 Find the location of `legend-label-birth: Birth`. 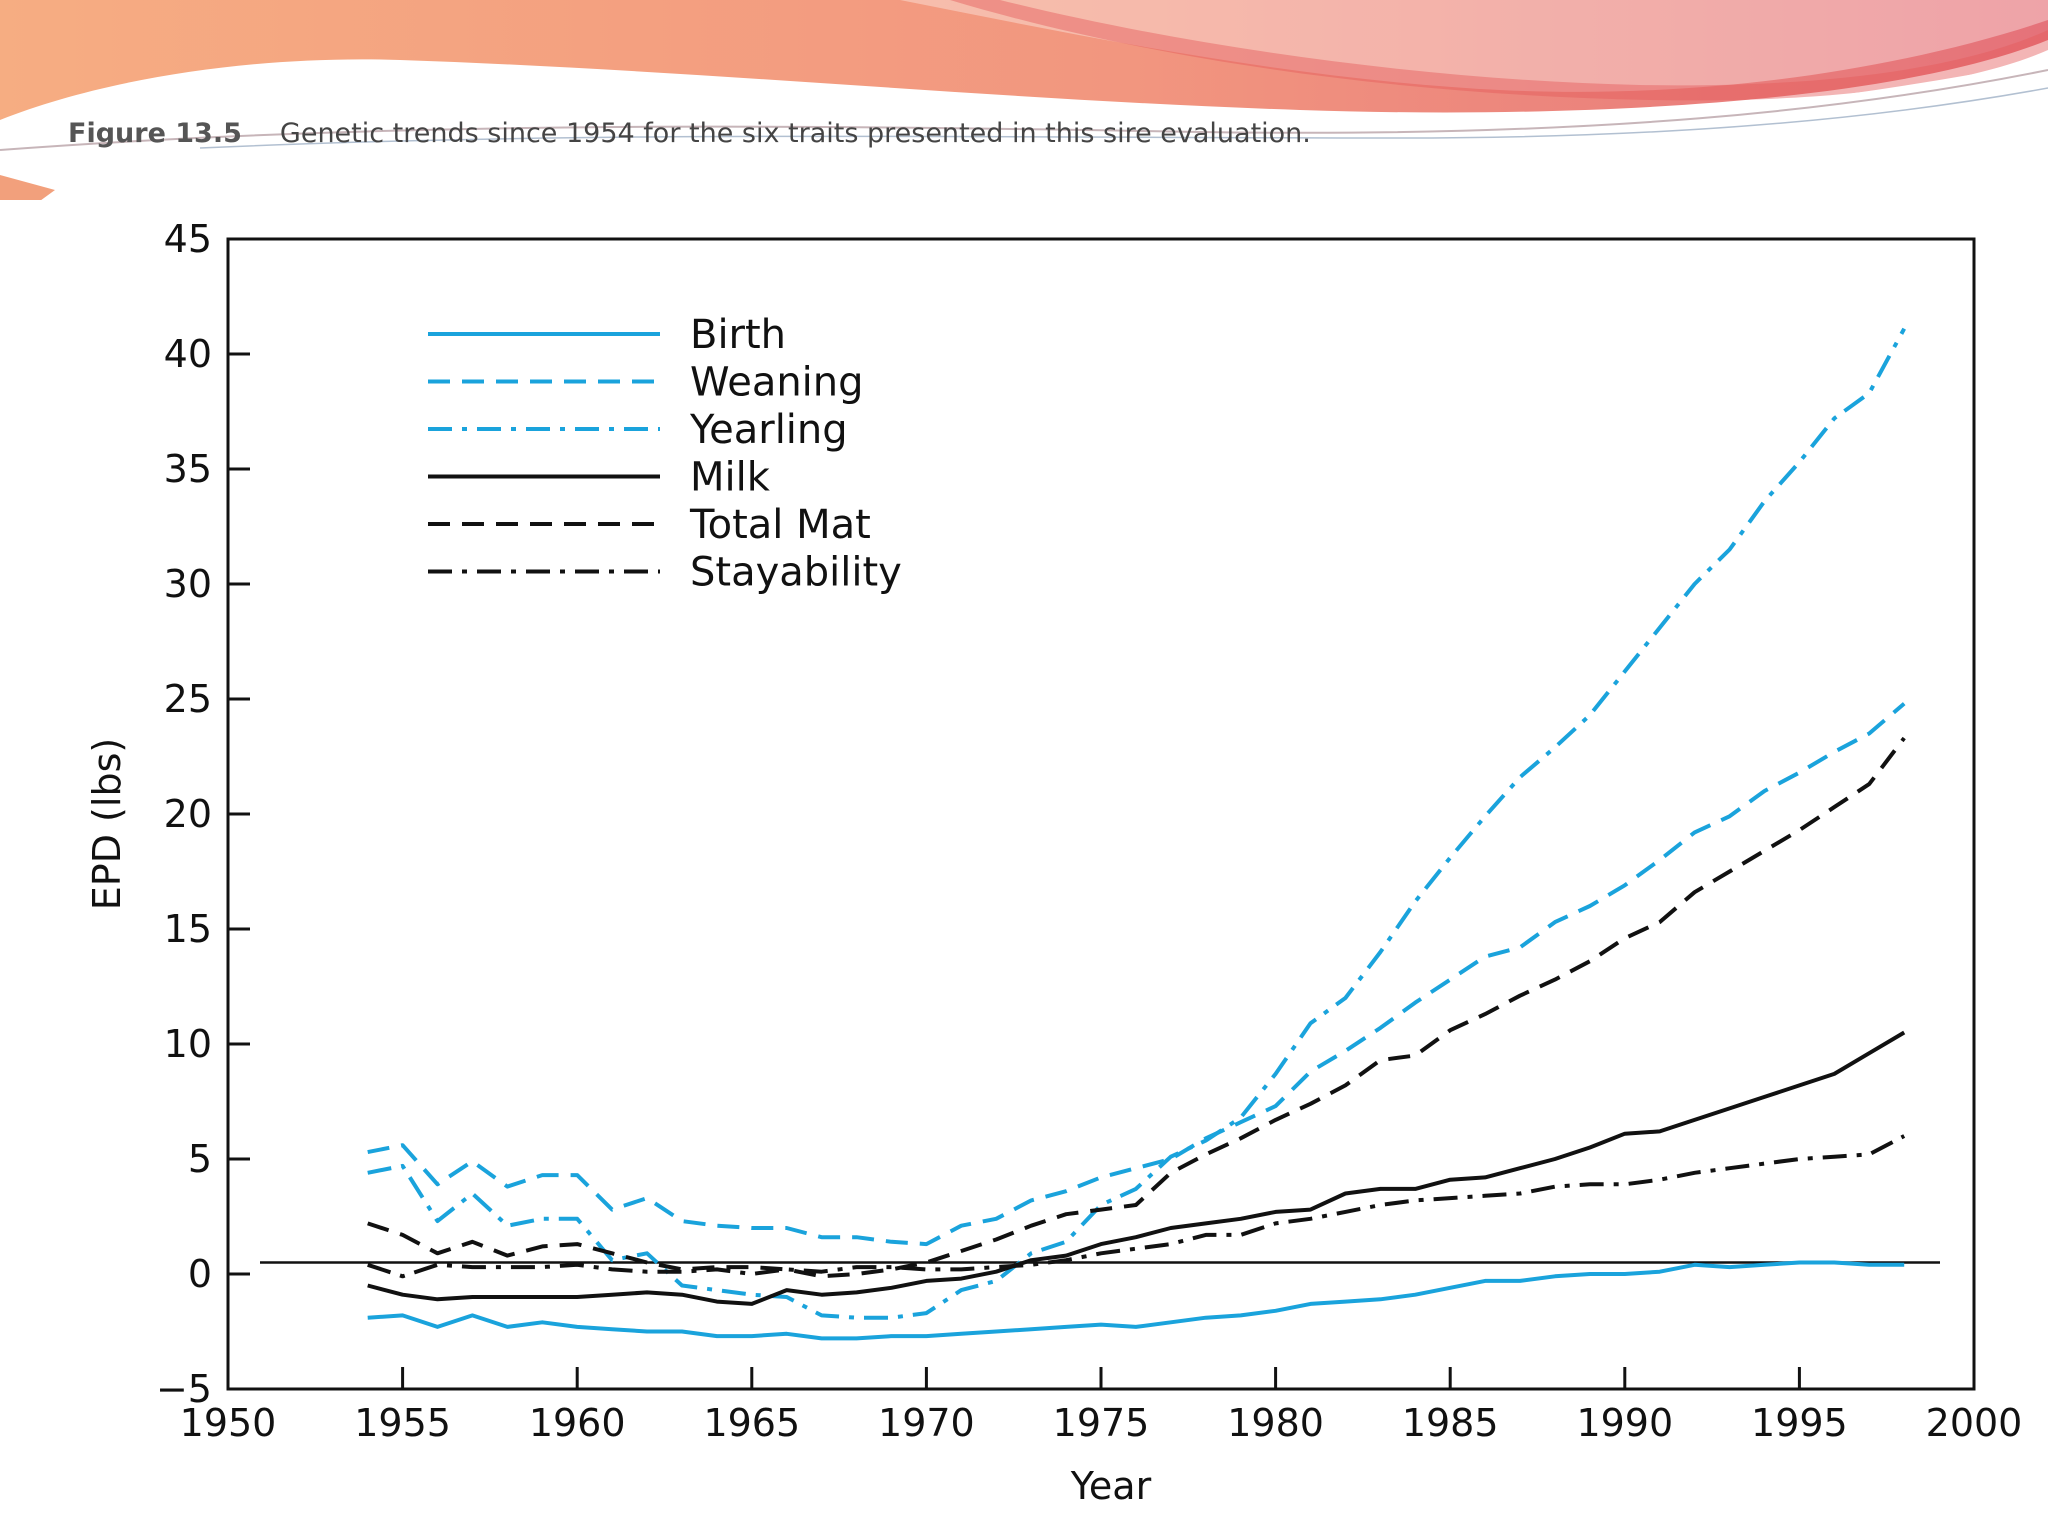

legend-label-birth: Birth is located at coordinates (738, 335).